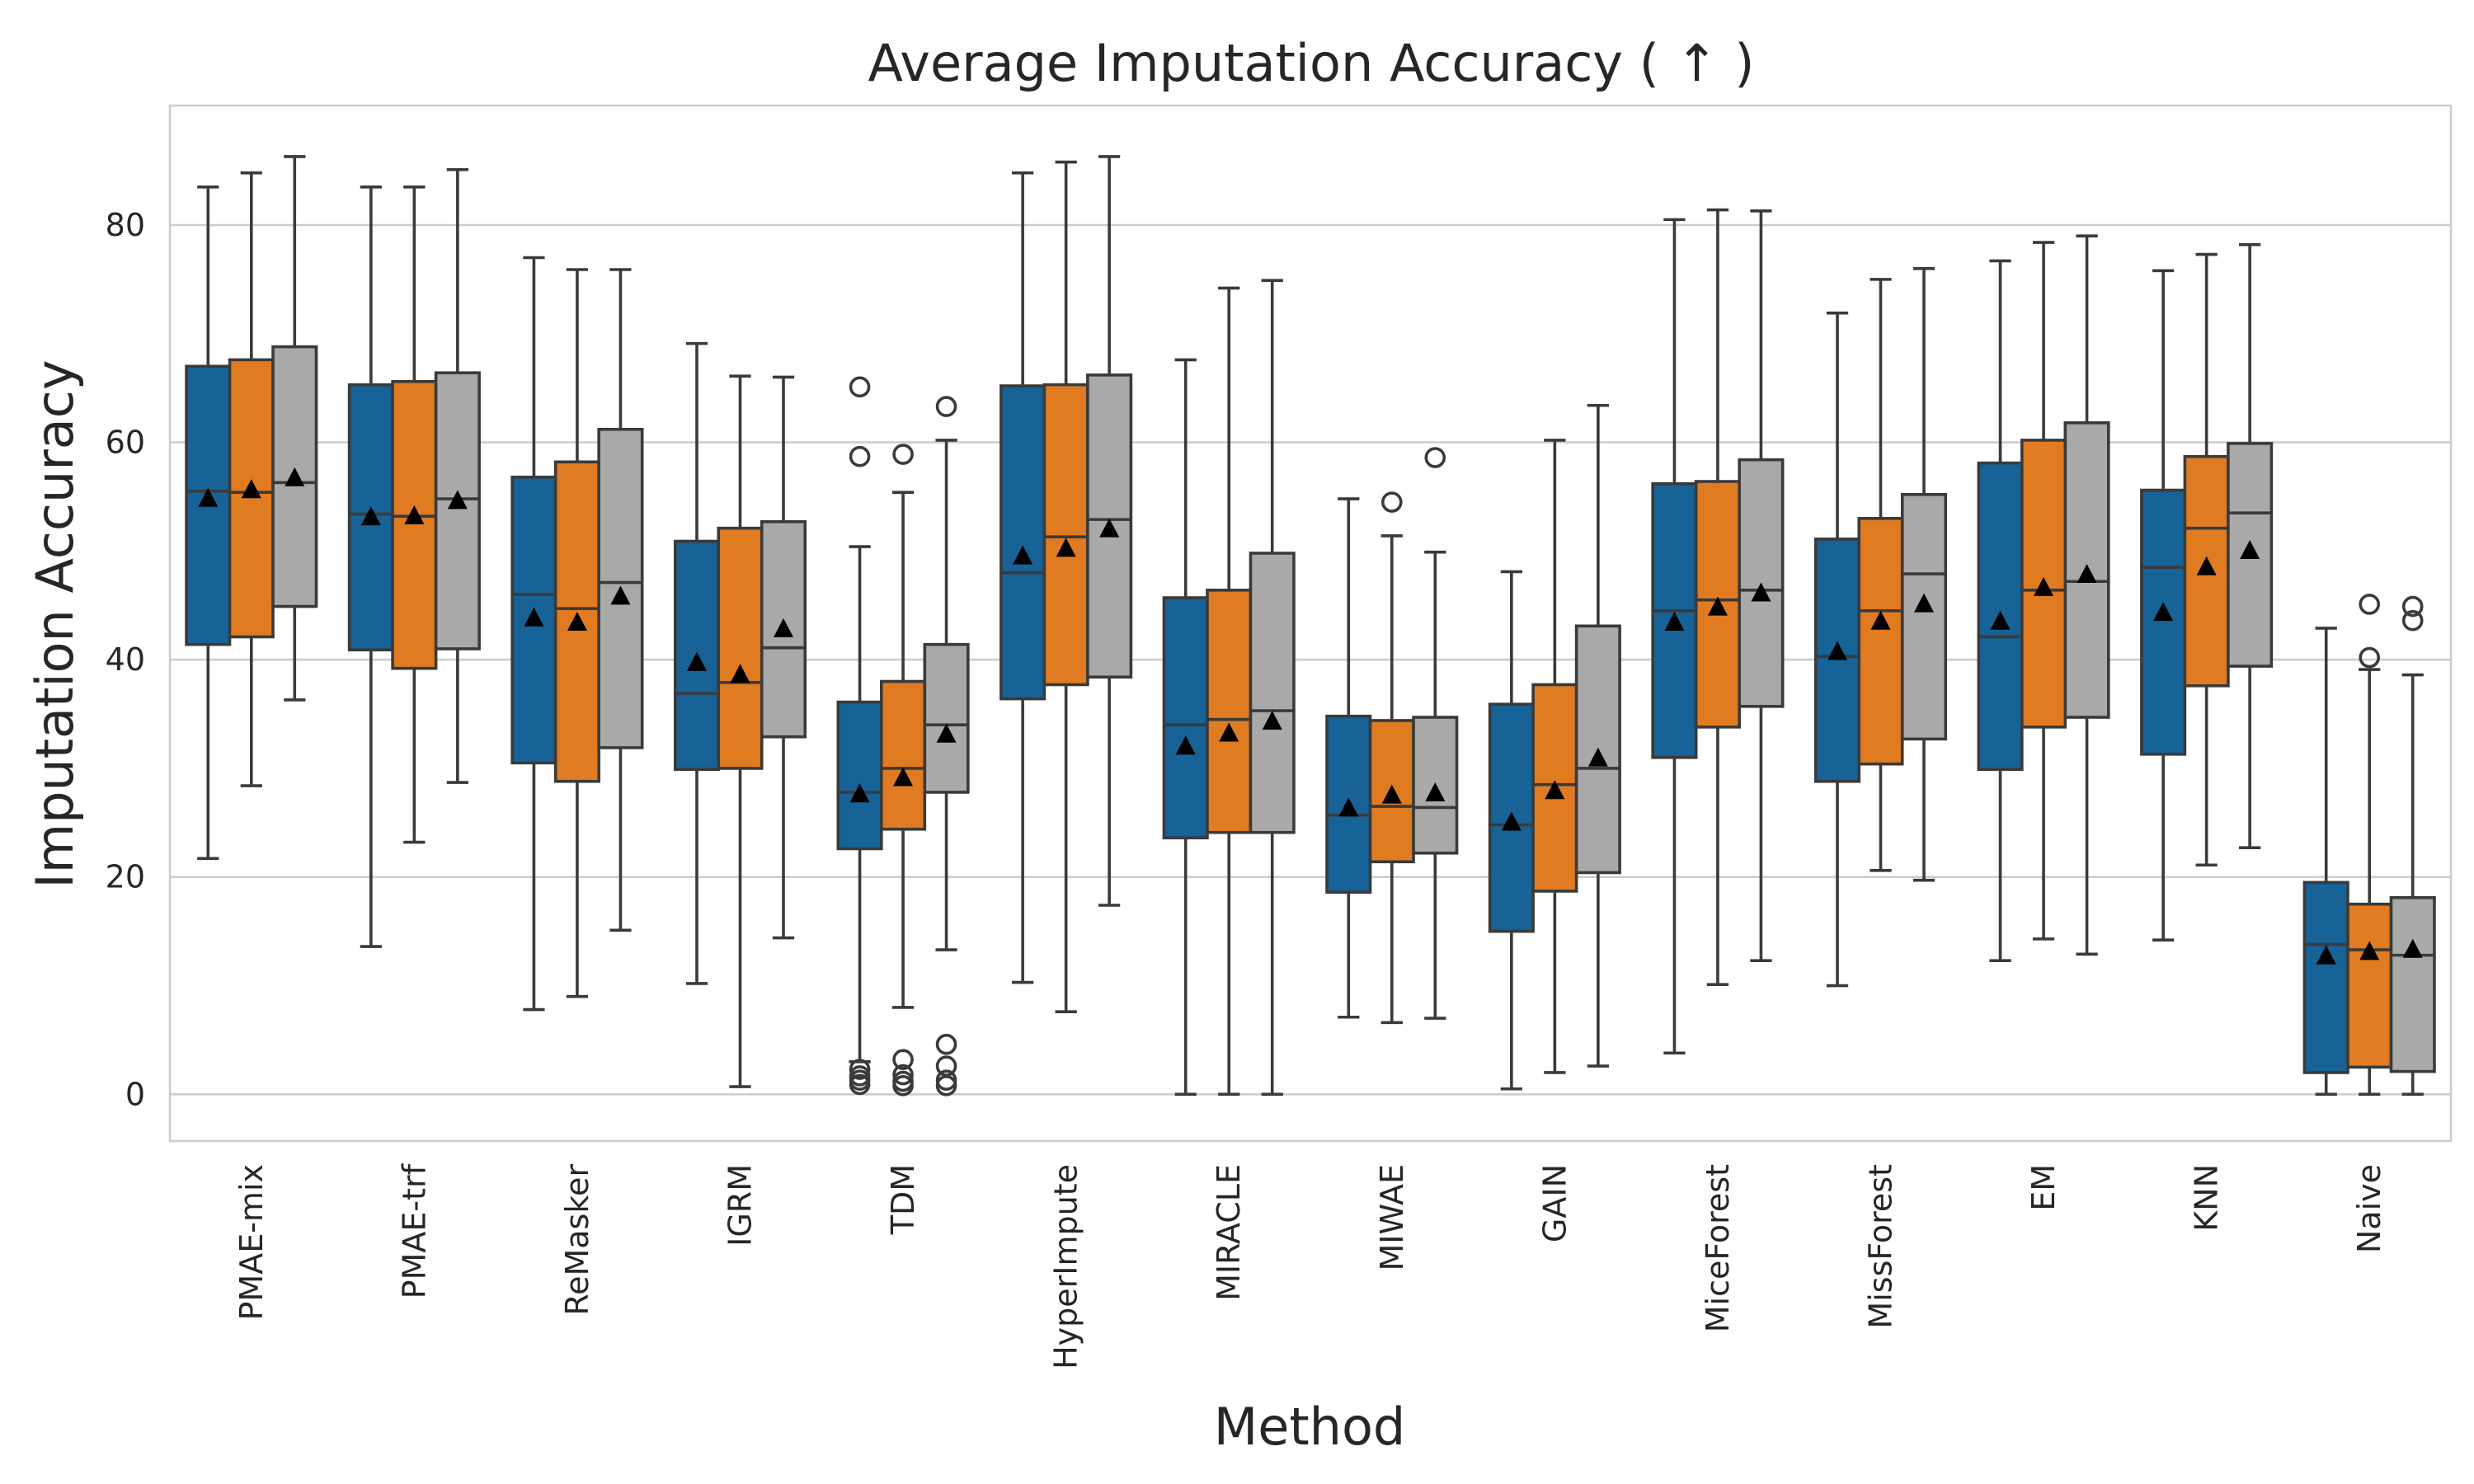 This screenshot has height=1484, width=2474. What do you see at coordinates (1718, 1248) in the screenshot?
I see `x-tick-label: MiceForest` at bounding box center [1718, 1248].